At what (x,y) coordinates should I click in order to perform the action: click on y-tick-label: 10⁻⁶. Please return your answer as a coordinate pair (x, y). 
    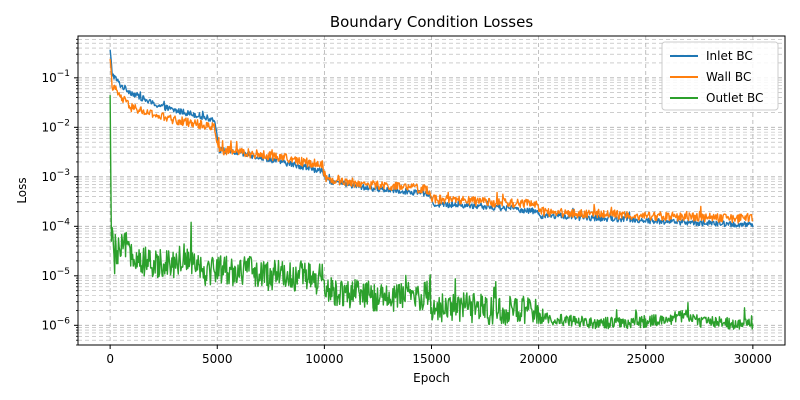
    Looking at the image, I should click on (55, 324).